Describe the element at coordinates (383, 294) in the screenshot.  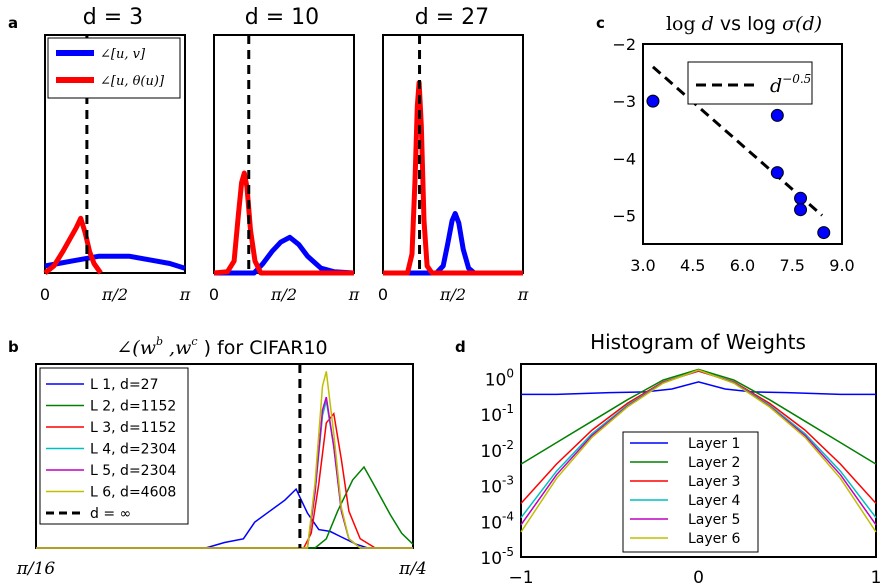
I see `xtick-a3-0: 0` at that location.